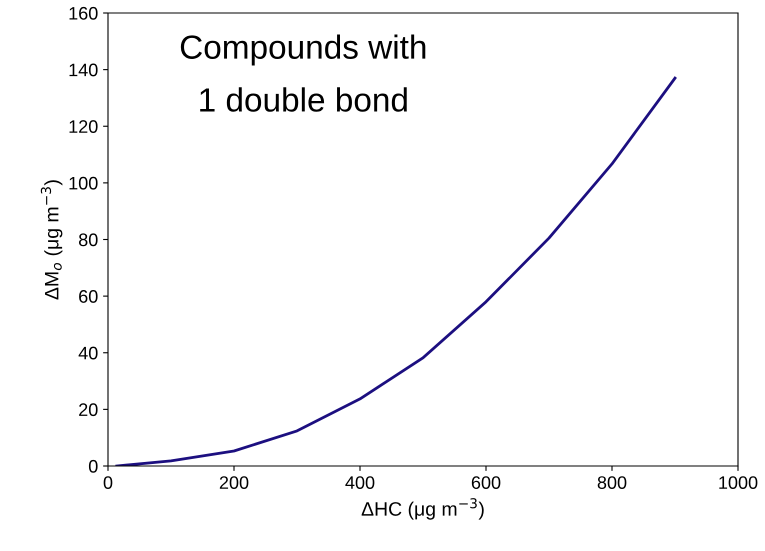 The width and height of the screenshot is (765, 551). I want to click on y-tick-label: 20, so click(88, 409).